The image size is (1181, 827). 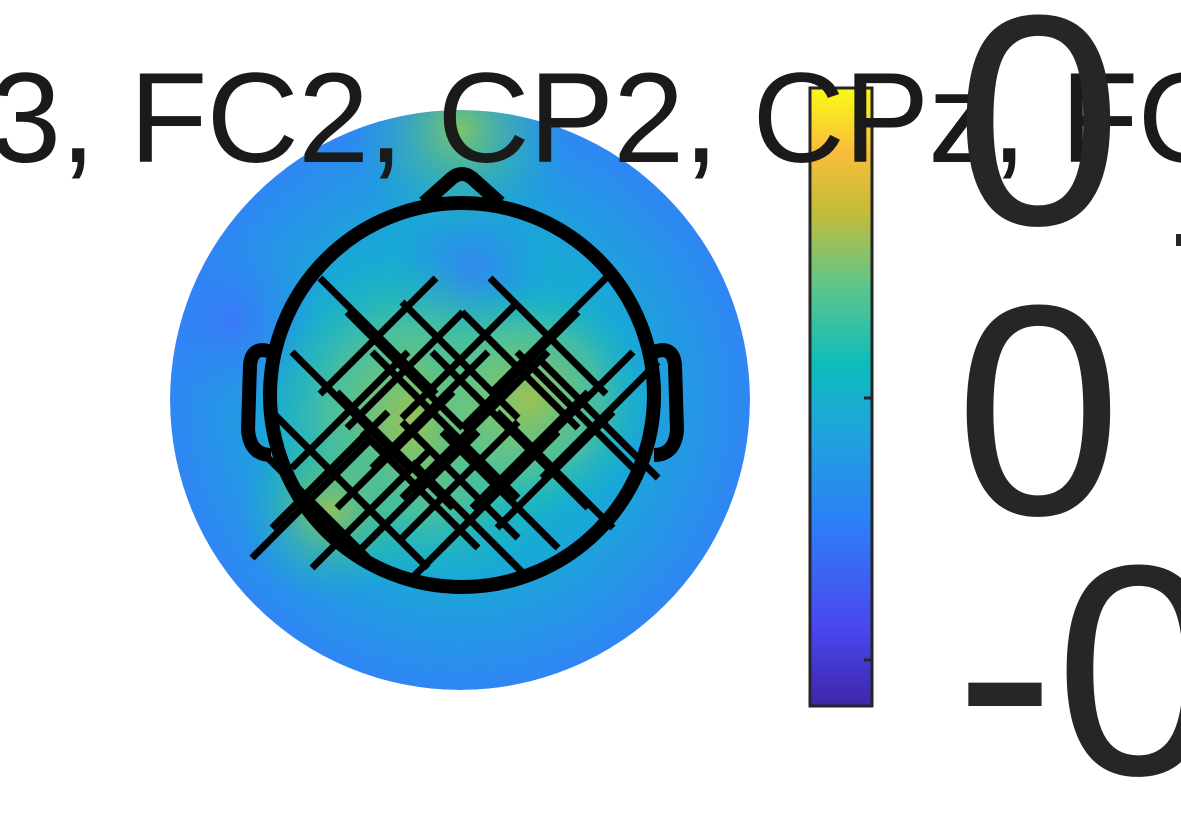 I want to click on right-ear-icon, so click(x=667, y=402).